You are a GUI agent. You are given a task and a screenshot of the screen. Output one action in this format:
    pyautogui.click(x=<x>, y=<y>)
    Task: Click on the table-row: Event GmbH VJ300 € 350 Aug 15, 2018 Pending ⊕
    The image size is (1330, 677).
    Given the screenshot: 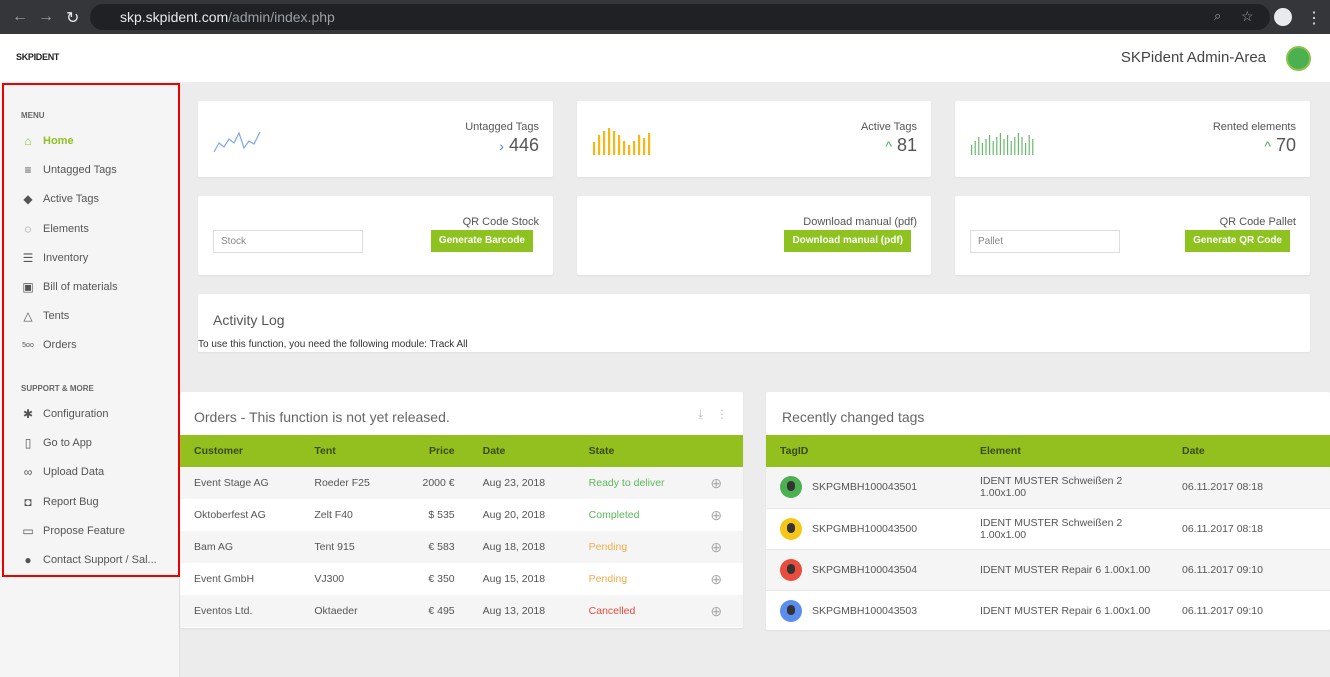 What is the action you would take?
    pyautogui.click(x=461, y=579)
    